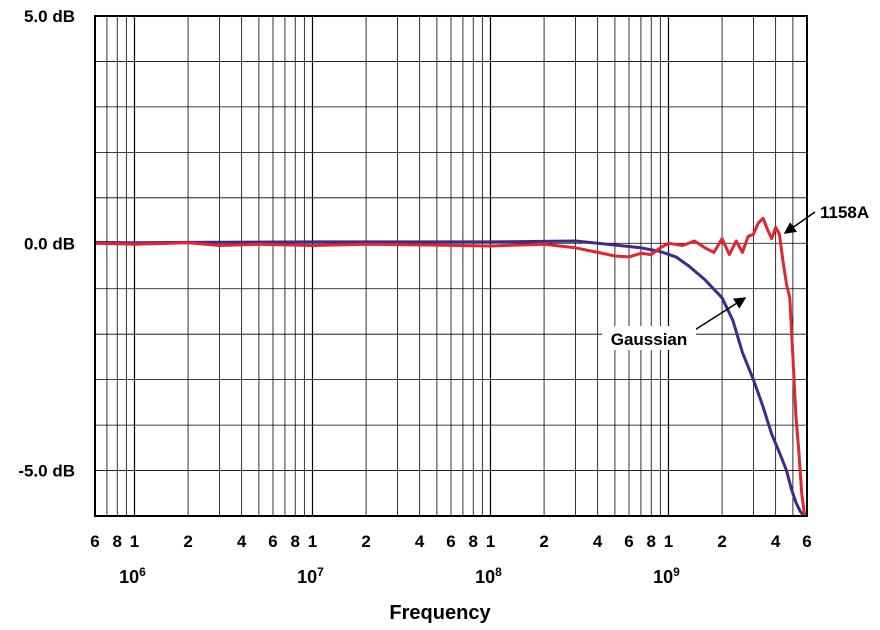  What do you see at coordinates (718, 315) in the screenshot?
I see `annotation-gaussian-arrow` at bounding box center [718, 315].